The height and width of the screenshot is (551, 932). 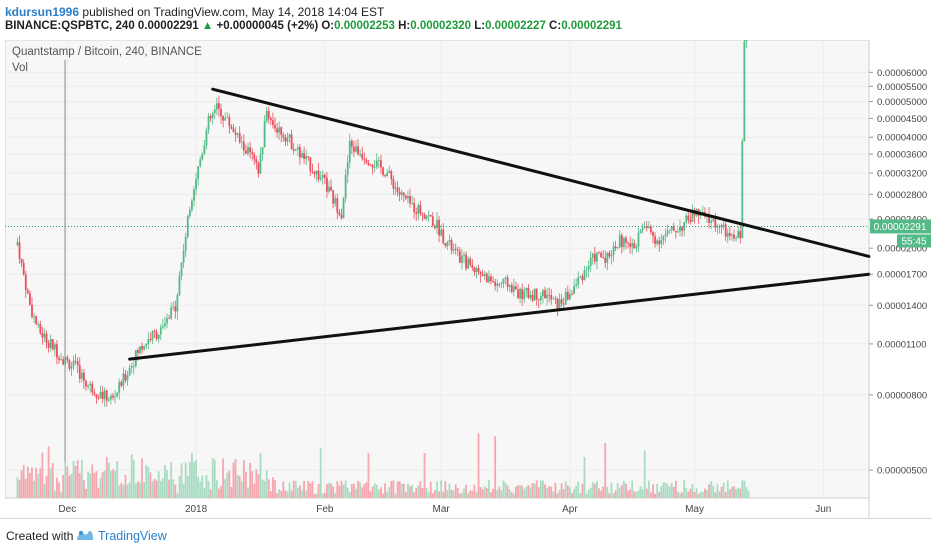 I want to click on price-tick-label: 0.00000800, so click(x=902, y=395).